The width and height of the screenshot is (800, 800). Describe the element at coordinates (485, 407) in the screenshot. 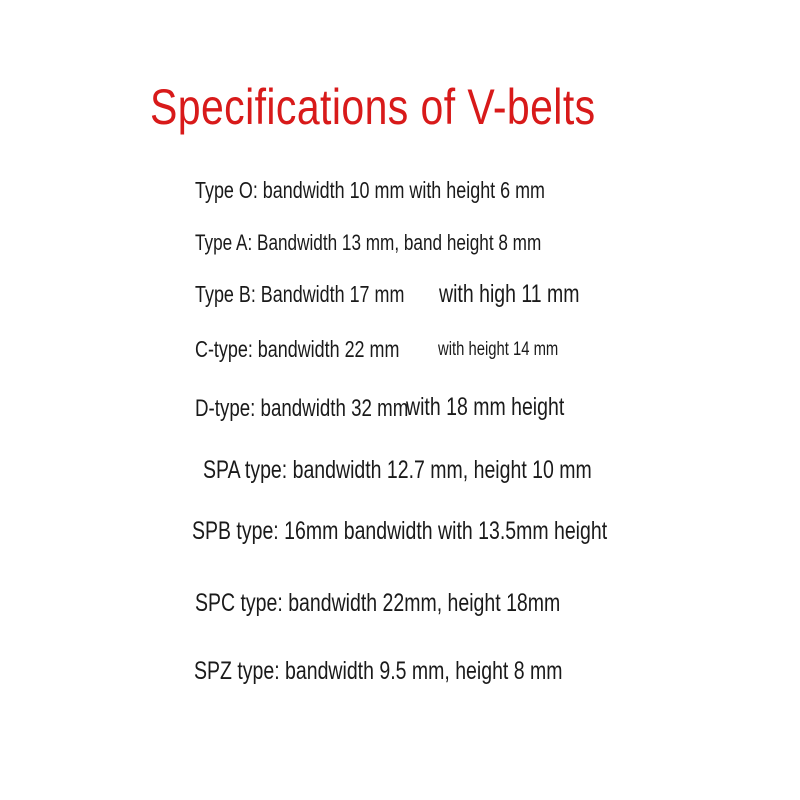

I see `spec-type-d-height: with 18 mm height` at that location.